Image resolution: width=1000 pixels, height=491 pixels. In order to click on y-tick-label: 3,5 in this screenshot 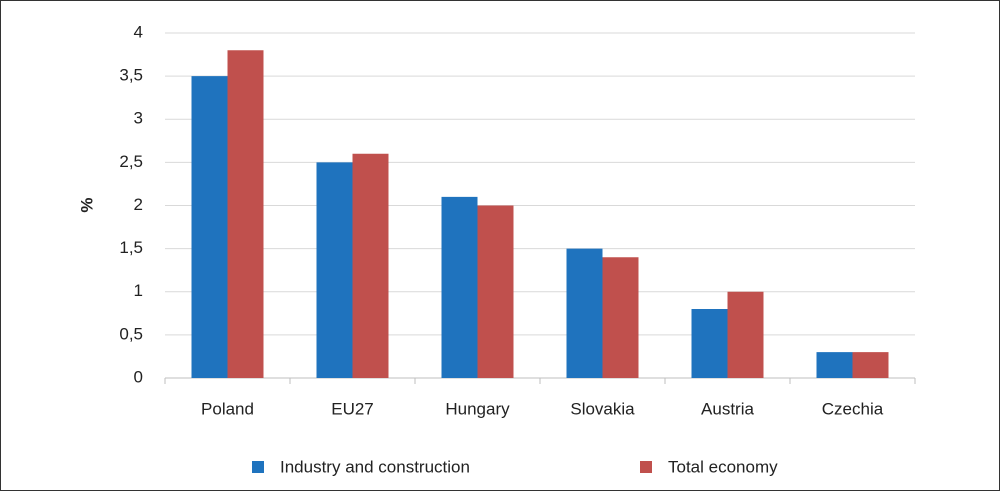, I will do `click(131, 75)`.